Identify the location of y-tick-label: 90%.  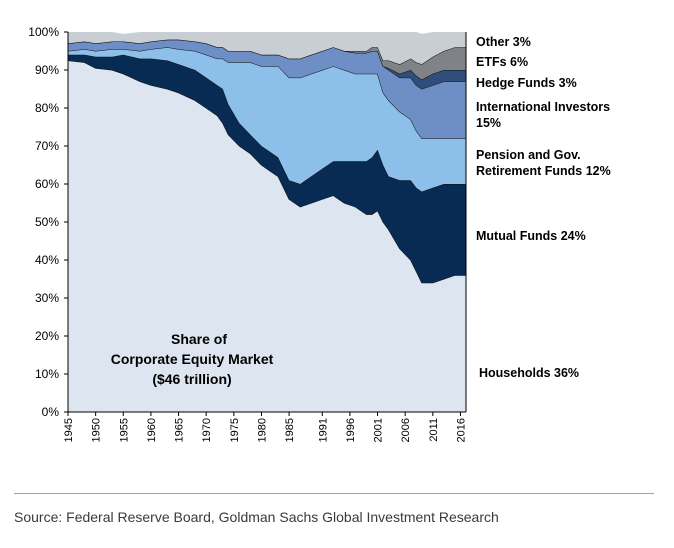
(47, 70).